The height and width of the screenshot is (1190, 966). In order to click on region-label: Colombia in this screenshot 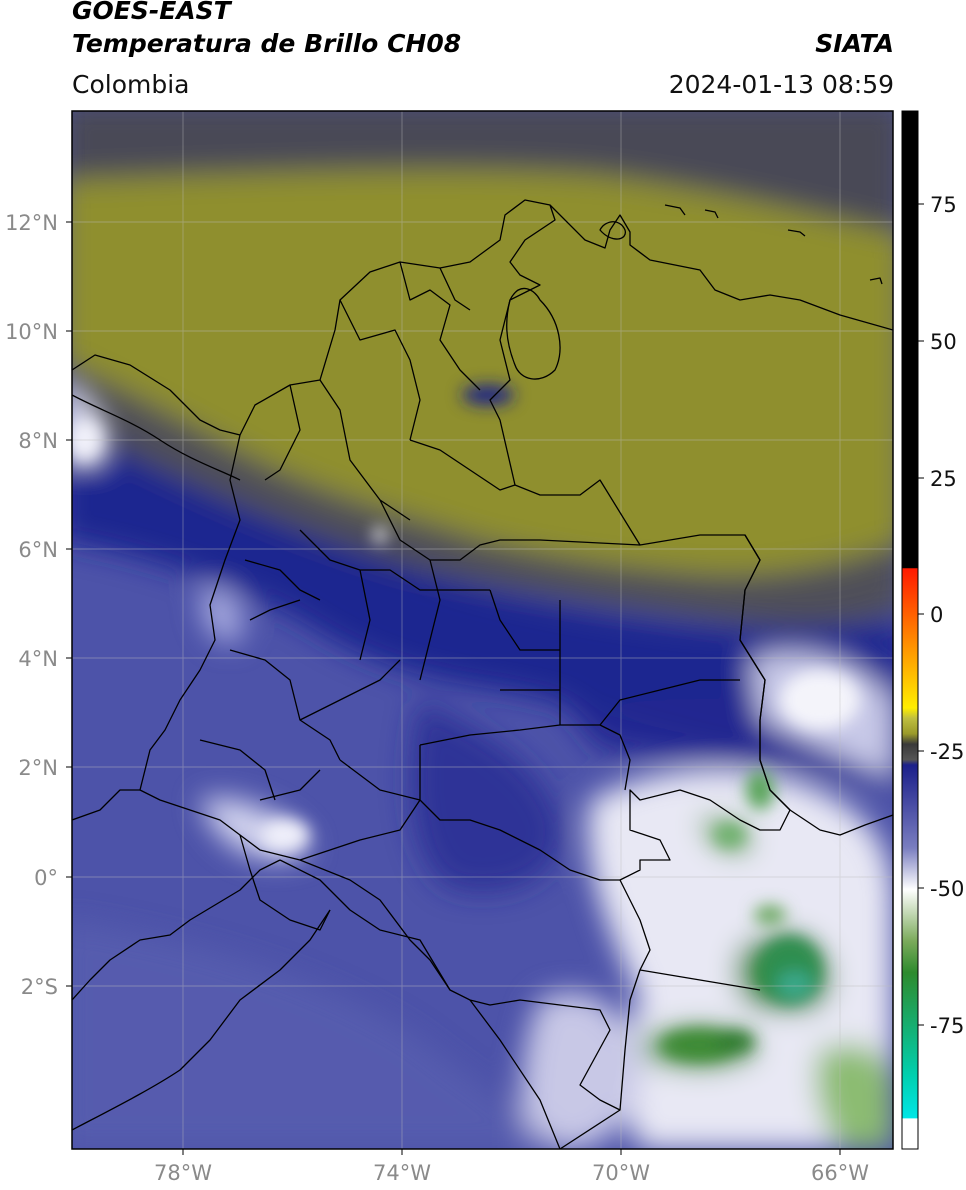, I will do `click(131, 84)`.